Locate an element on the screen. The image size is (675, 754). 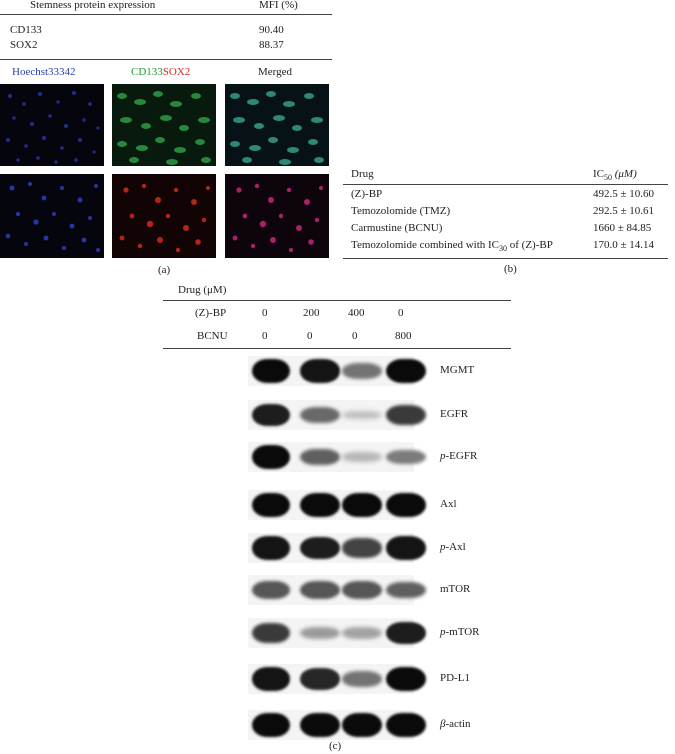
value-bcnu: 1660 ± 84.85 is located at coordinates (622, 228).